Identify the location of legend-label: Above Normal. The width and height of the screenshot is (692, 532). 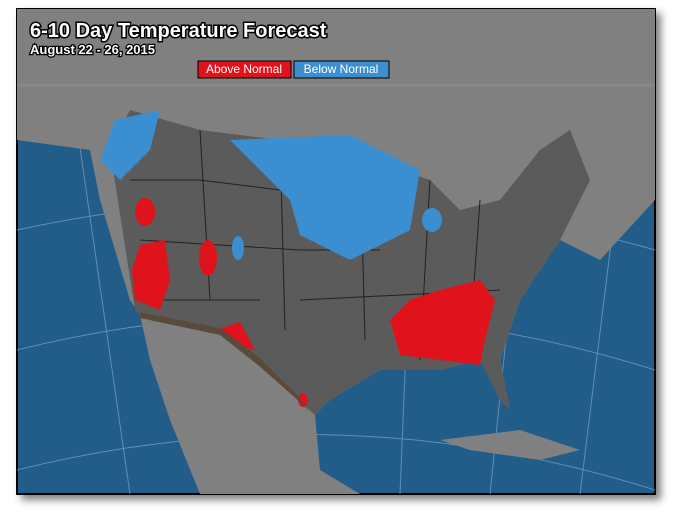
(244, 69).